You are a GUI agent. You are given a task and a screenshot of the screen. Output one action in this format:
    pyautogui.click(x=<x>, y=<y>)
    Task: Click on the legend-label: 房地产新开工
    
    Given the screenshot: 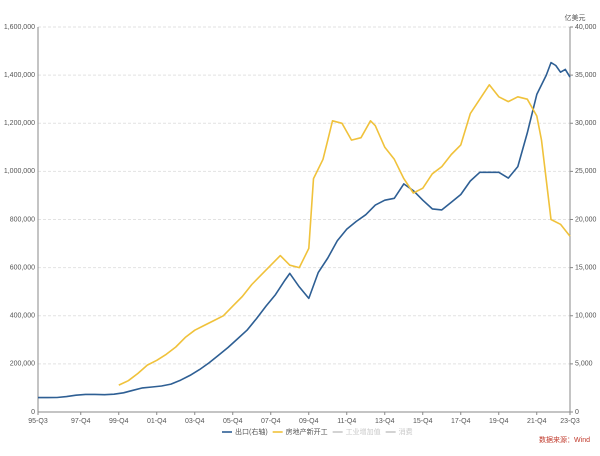 What is the action you would take?
    pyautogui.click(x=307, y=431)
    